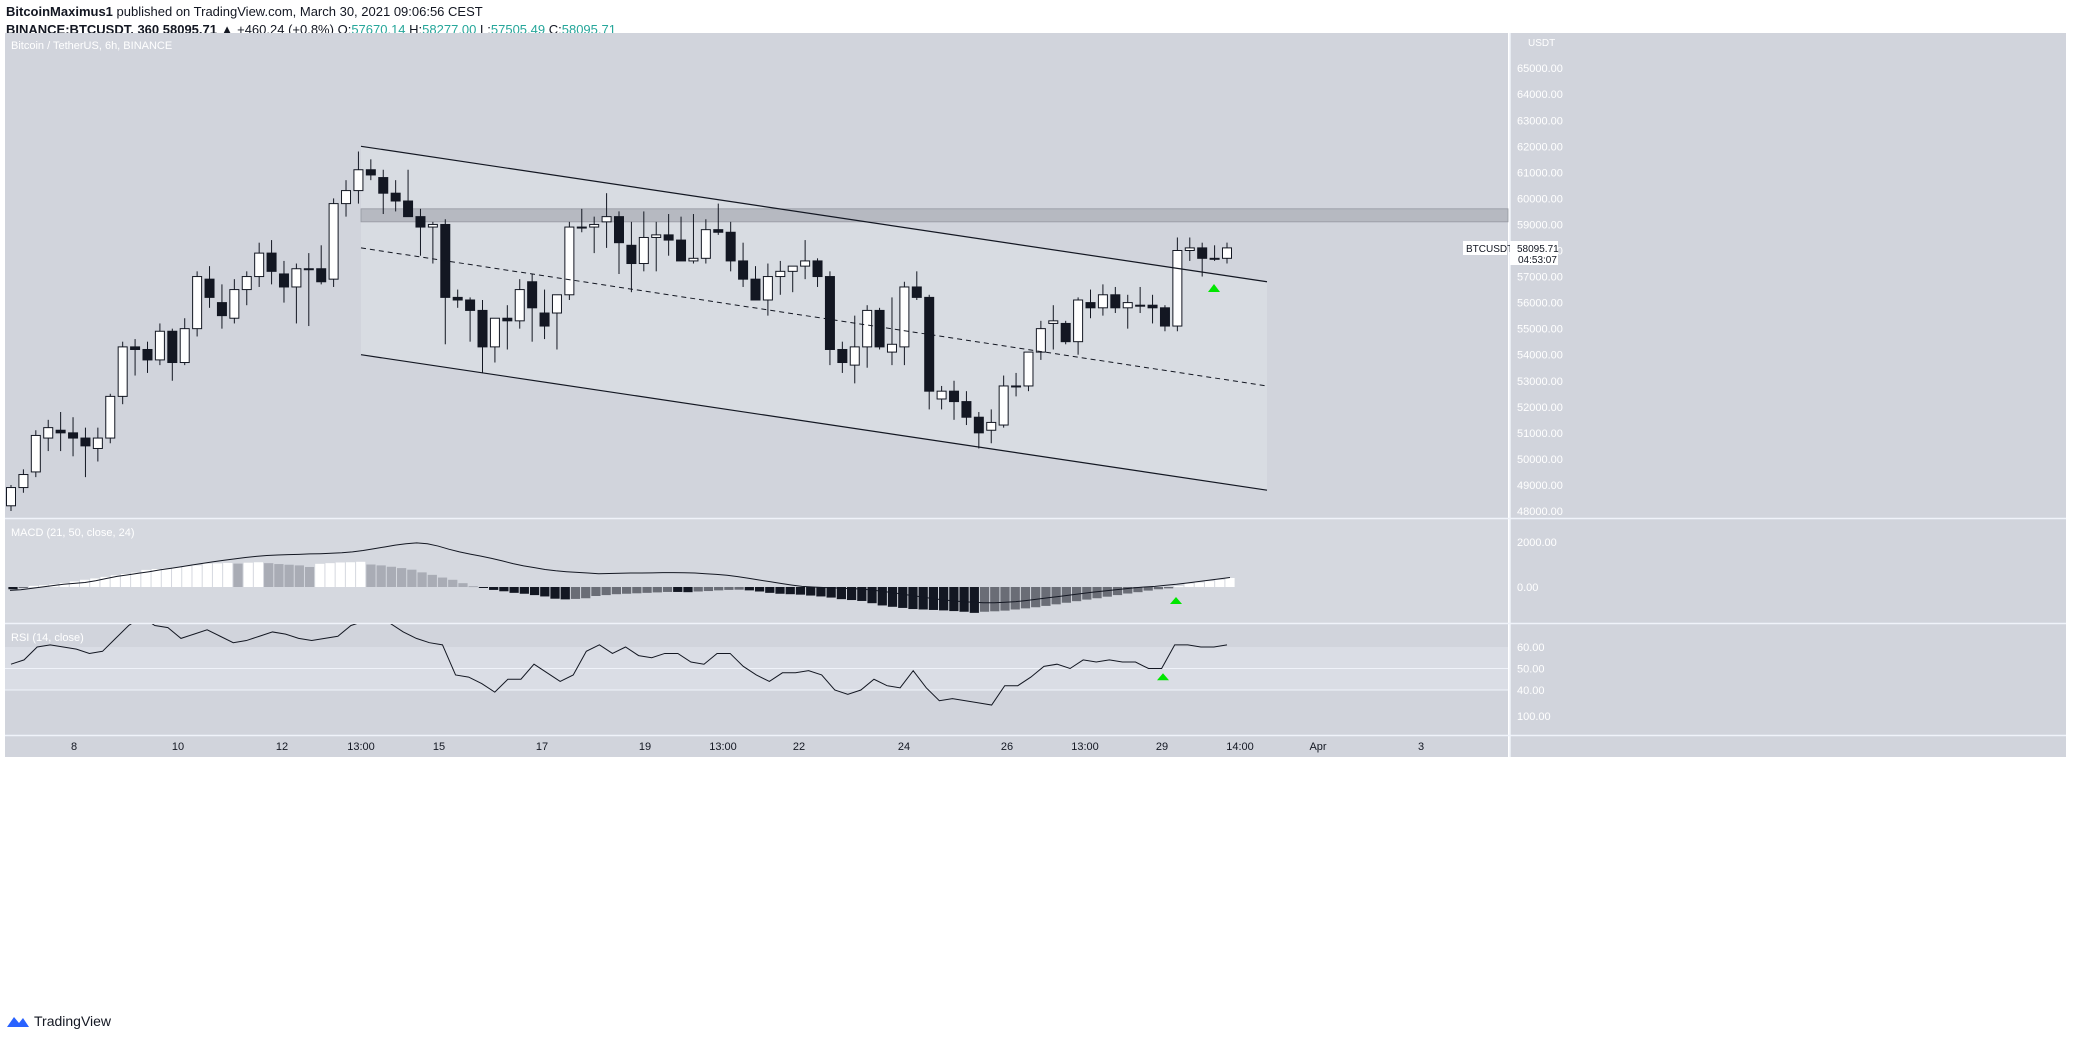 This screenshot has width=2078, height=1041. I want to click on price-tick-label: 49000.00, so click(1540, 486).